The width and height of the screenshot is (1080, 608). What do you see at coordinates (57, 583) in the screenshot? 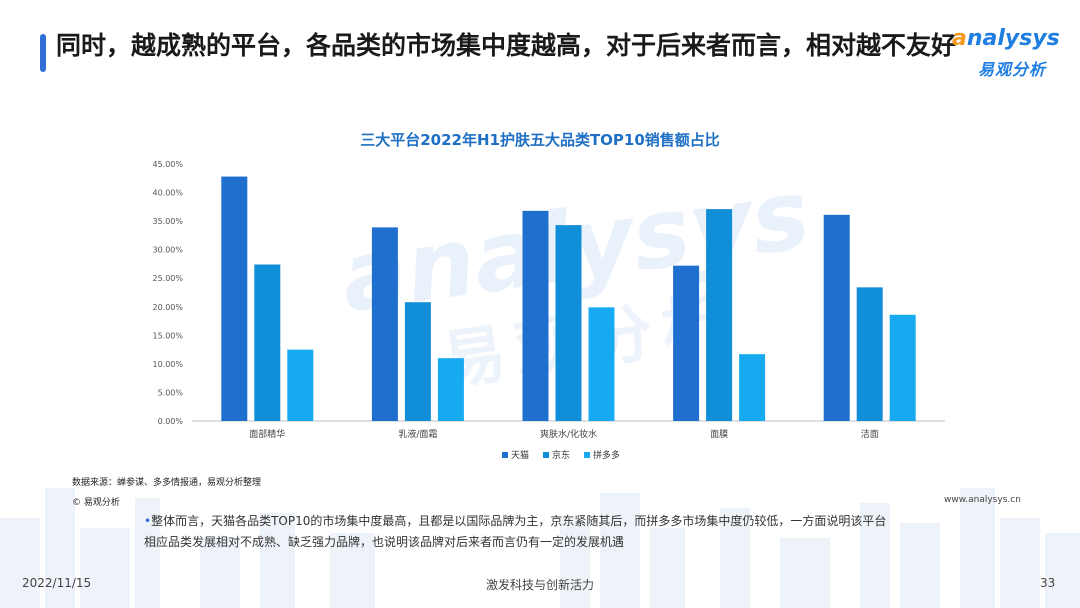
I see `footer-date: 2022/11/15` at bounding box center [57, 583].